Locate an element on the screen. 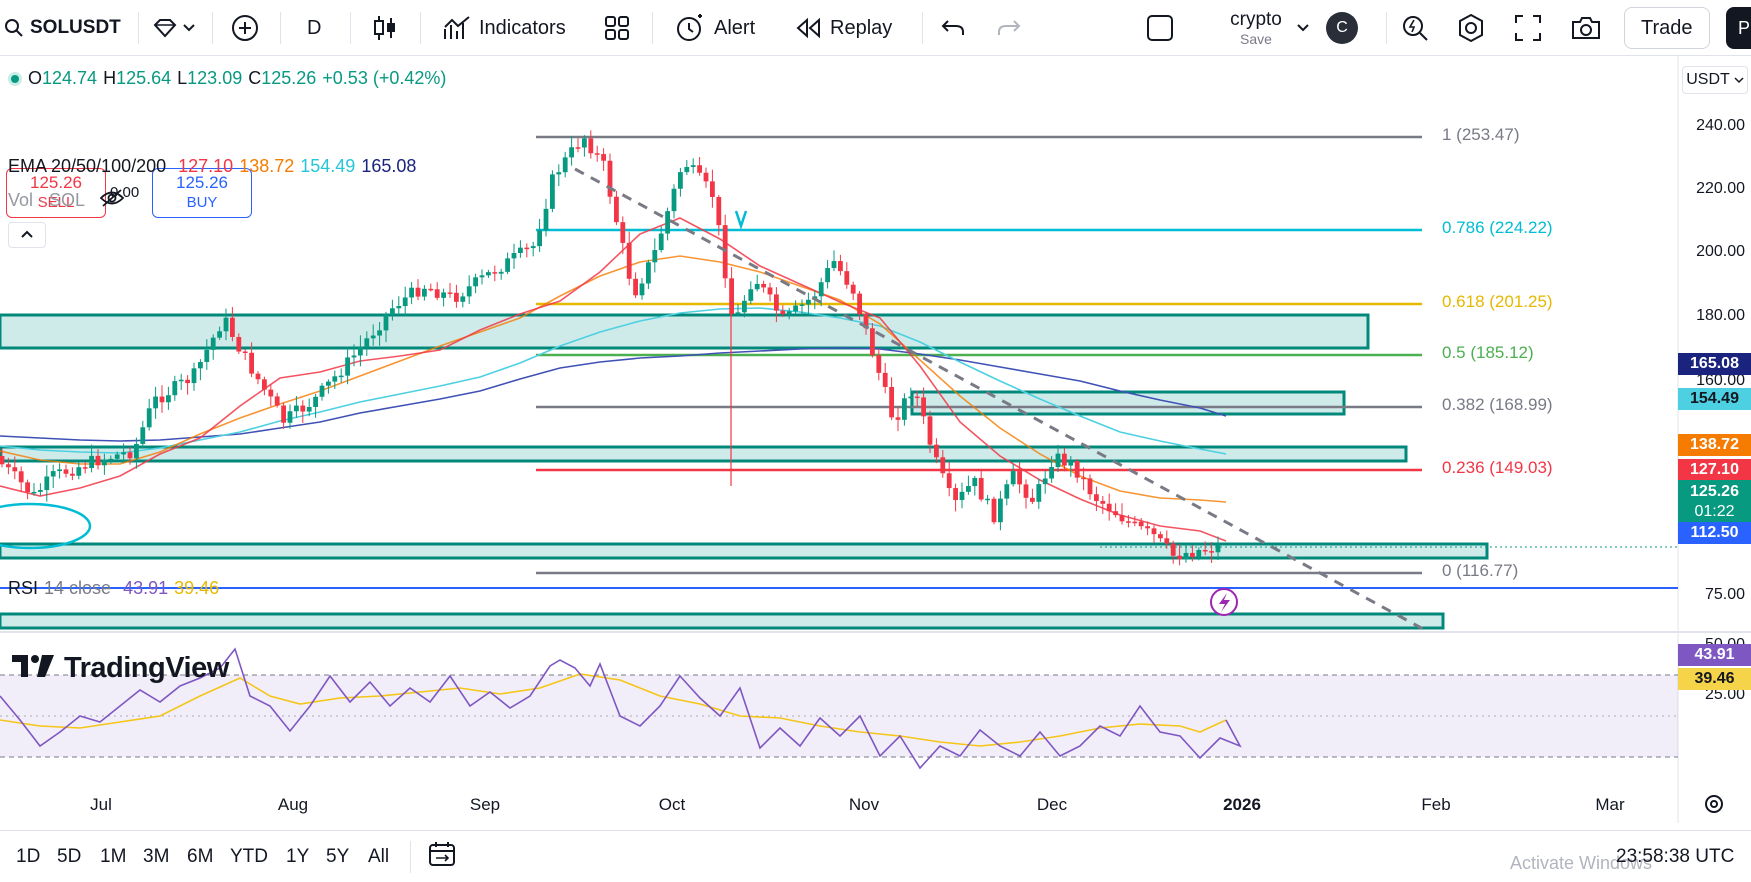 This screenshot has width=1751, height=882. sell-button: 125.26 SELL is located at coordinates (56, 193).